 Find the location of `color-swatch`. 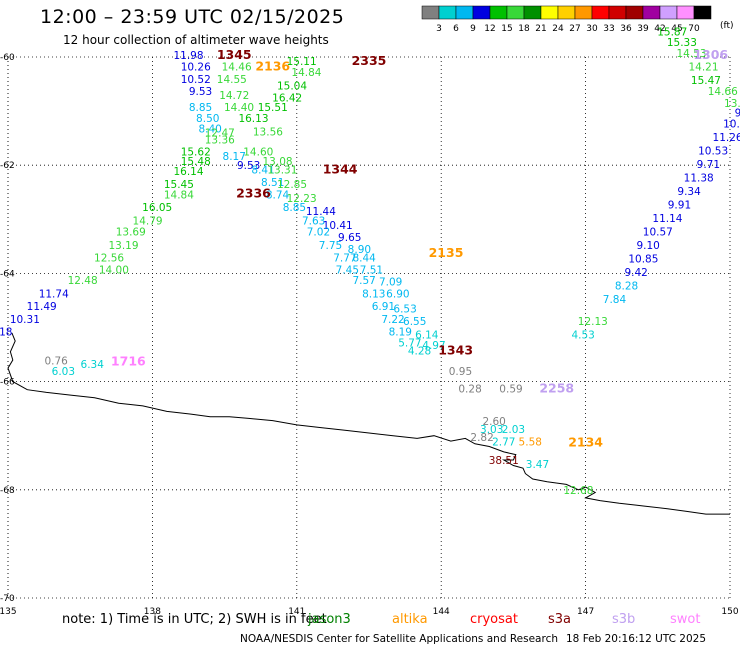

color-swatch is located at coordinates (702, 12).